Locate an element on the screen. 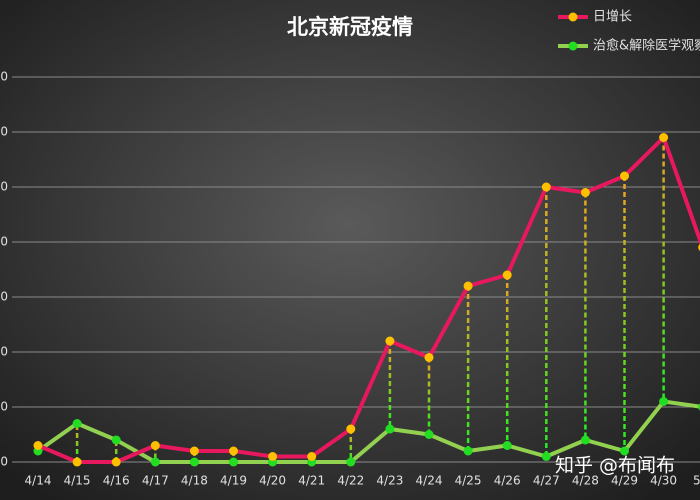 This screenshot has width=700, height=500. x-tick-label: 4/14 is located at coordinates (38, 481).